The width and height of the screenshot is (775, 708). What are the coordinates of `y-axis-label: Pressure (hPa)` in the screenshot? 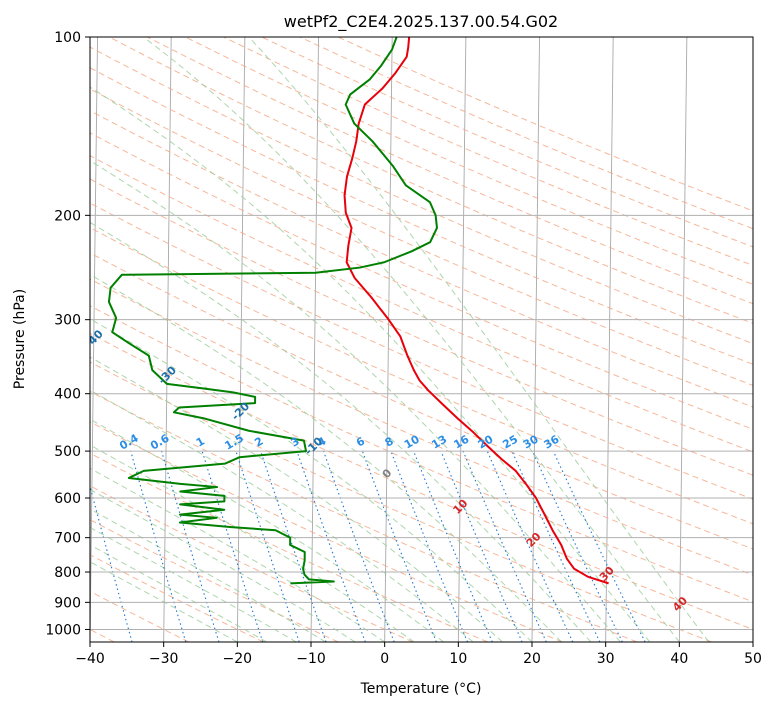 It's located at (20, 339).